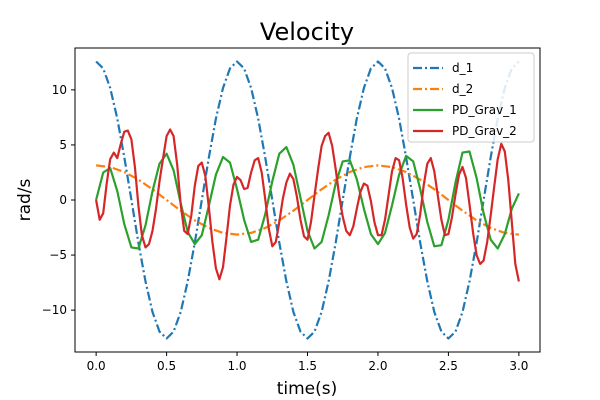  What do you see at coordinates (377, 366) in the screenshot?
I see `x-tick-label: 2.0` at bounding box center [377, 366].